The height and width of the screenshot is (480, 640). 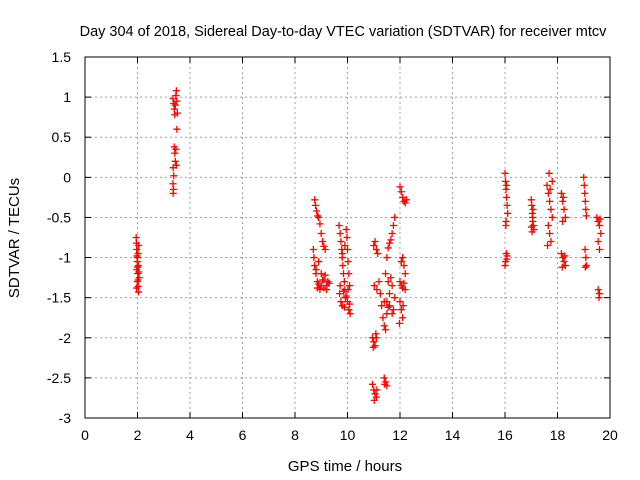 I want to click on x-tick-label: 6, so click(x=243, y=435).